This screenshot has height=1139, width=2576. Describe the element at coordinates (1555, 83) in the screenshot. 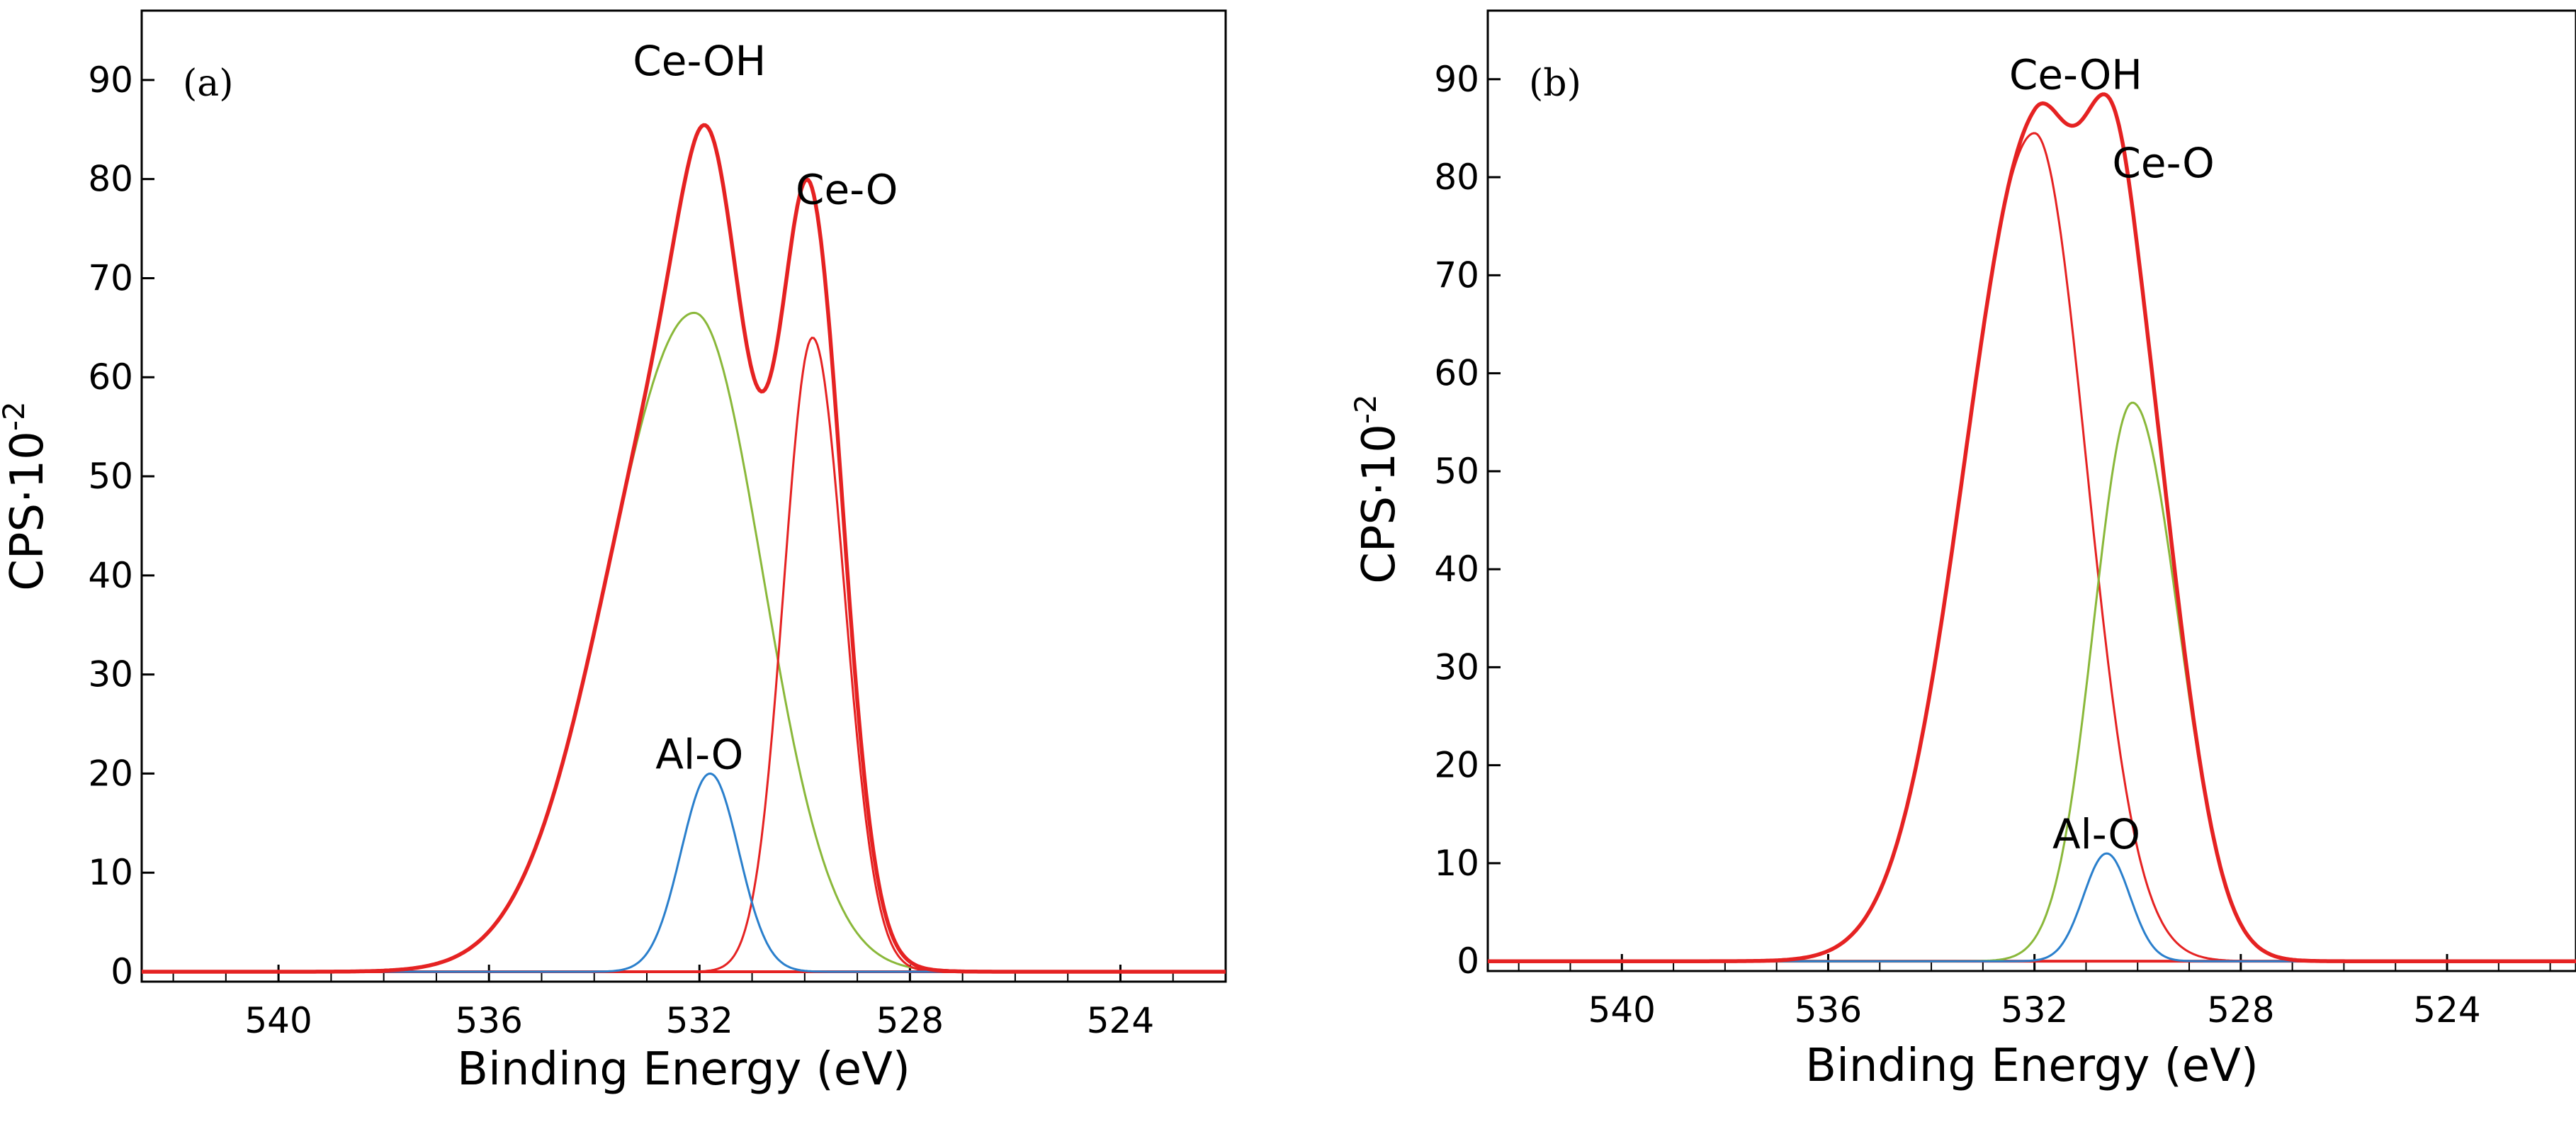

I see `panel-label: (b)` at that location.